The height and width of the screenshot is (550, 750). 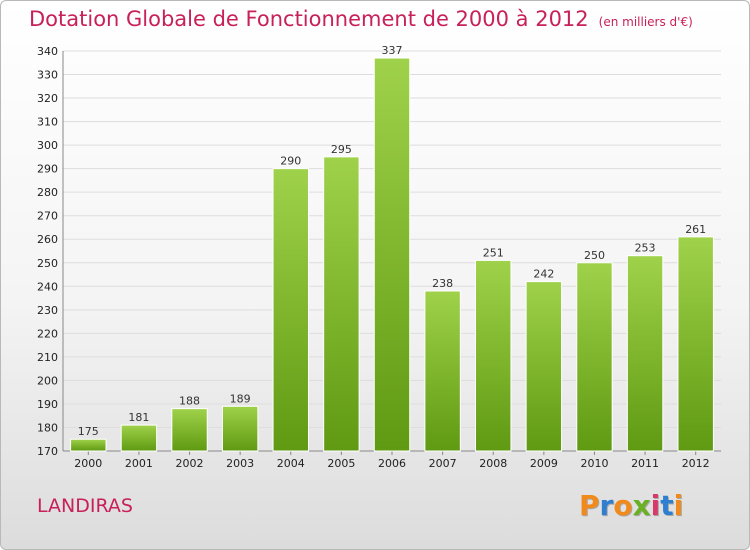 I want to click on data-label-2011: 253, so click(x=645, y=248).